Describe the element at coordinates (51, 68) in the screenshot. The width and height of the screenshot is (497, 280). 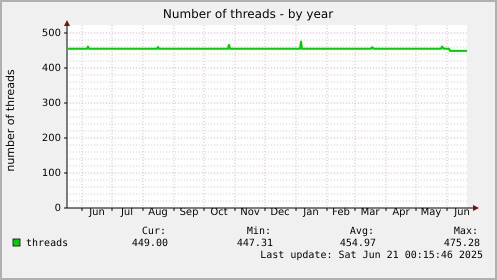
I see `y-tick-label: 400` at that location.